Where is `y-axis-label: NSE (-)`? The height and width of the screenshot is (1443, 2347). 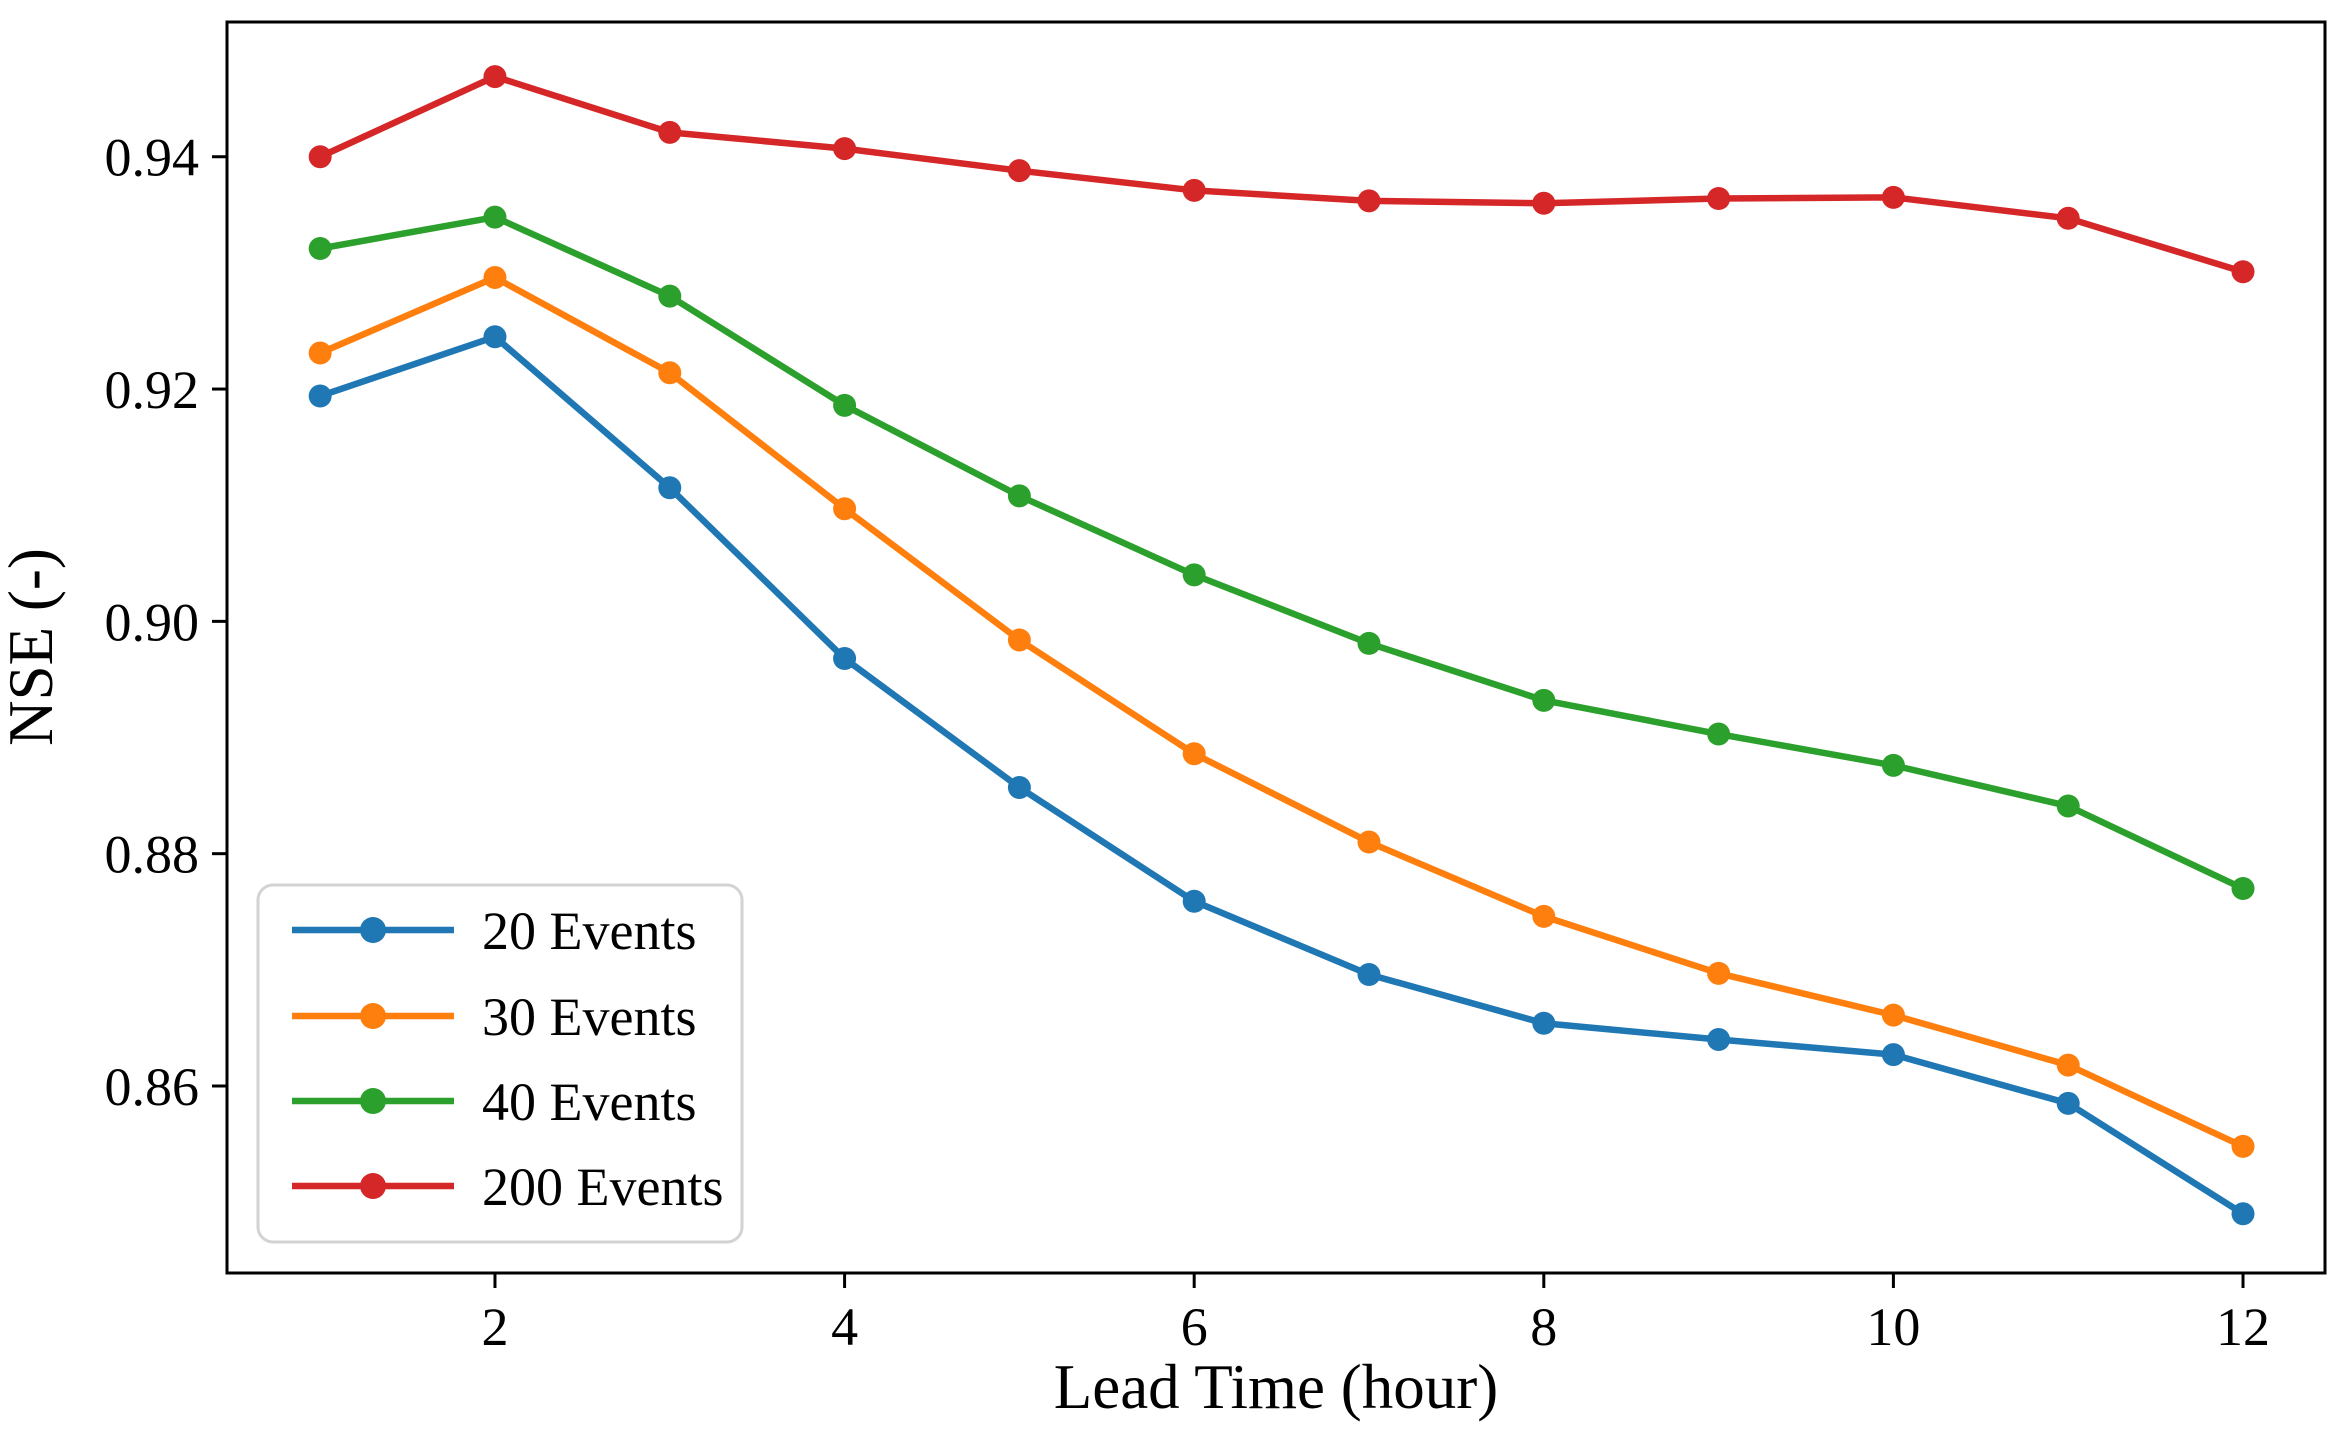 y-axis-label: NSE (-) is located at coordinates (33, 647).